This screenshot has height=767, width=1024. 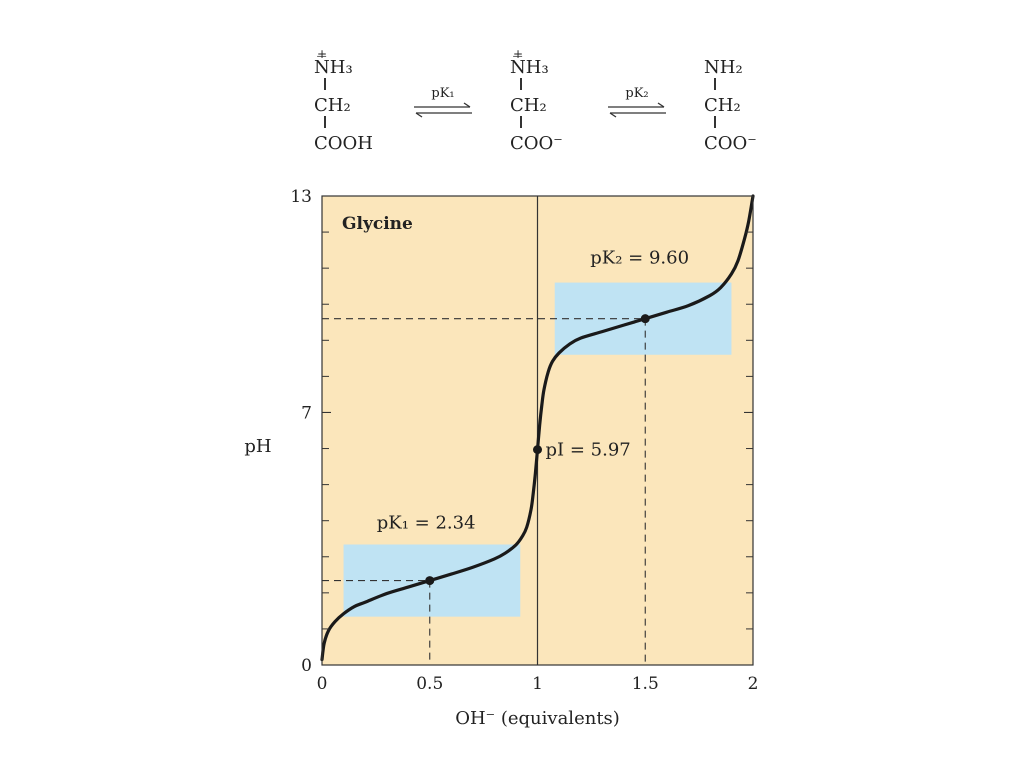 I want to click on point-pi, so click(x=537, y=450).